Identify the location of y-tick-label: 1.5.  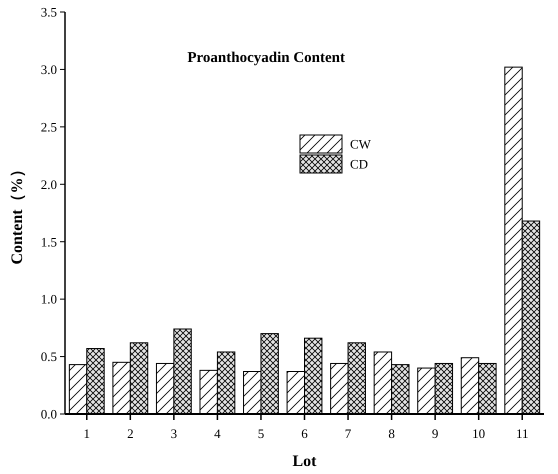
(48, 242).